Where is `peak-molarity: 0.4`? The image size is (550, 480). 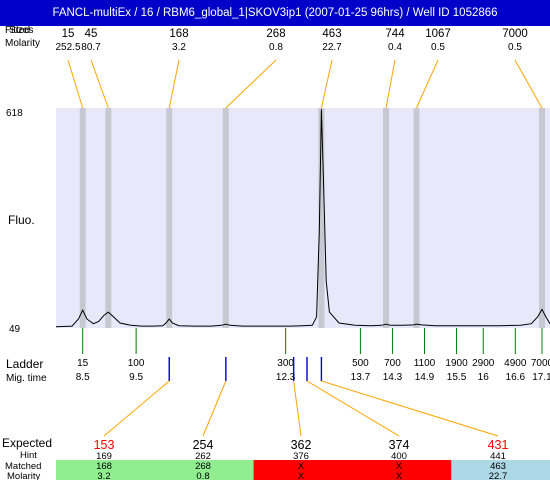
peak-molarity: 0.4 is located at coordinates (395, 47).